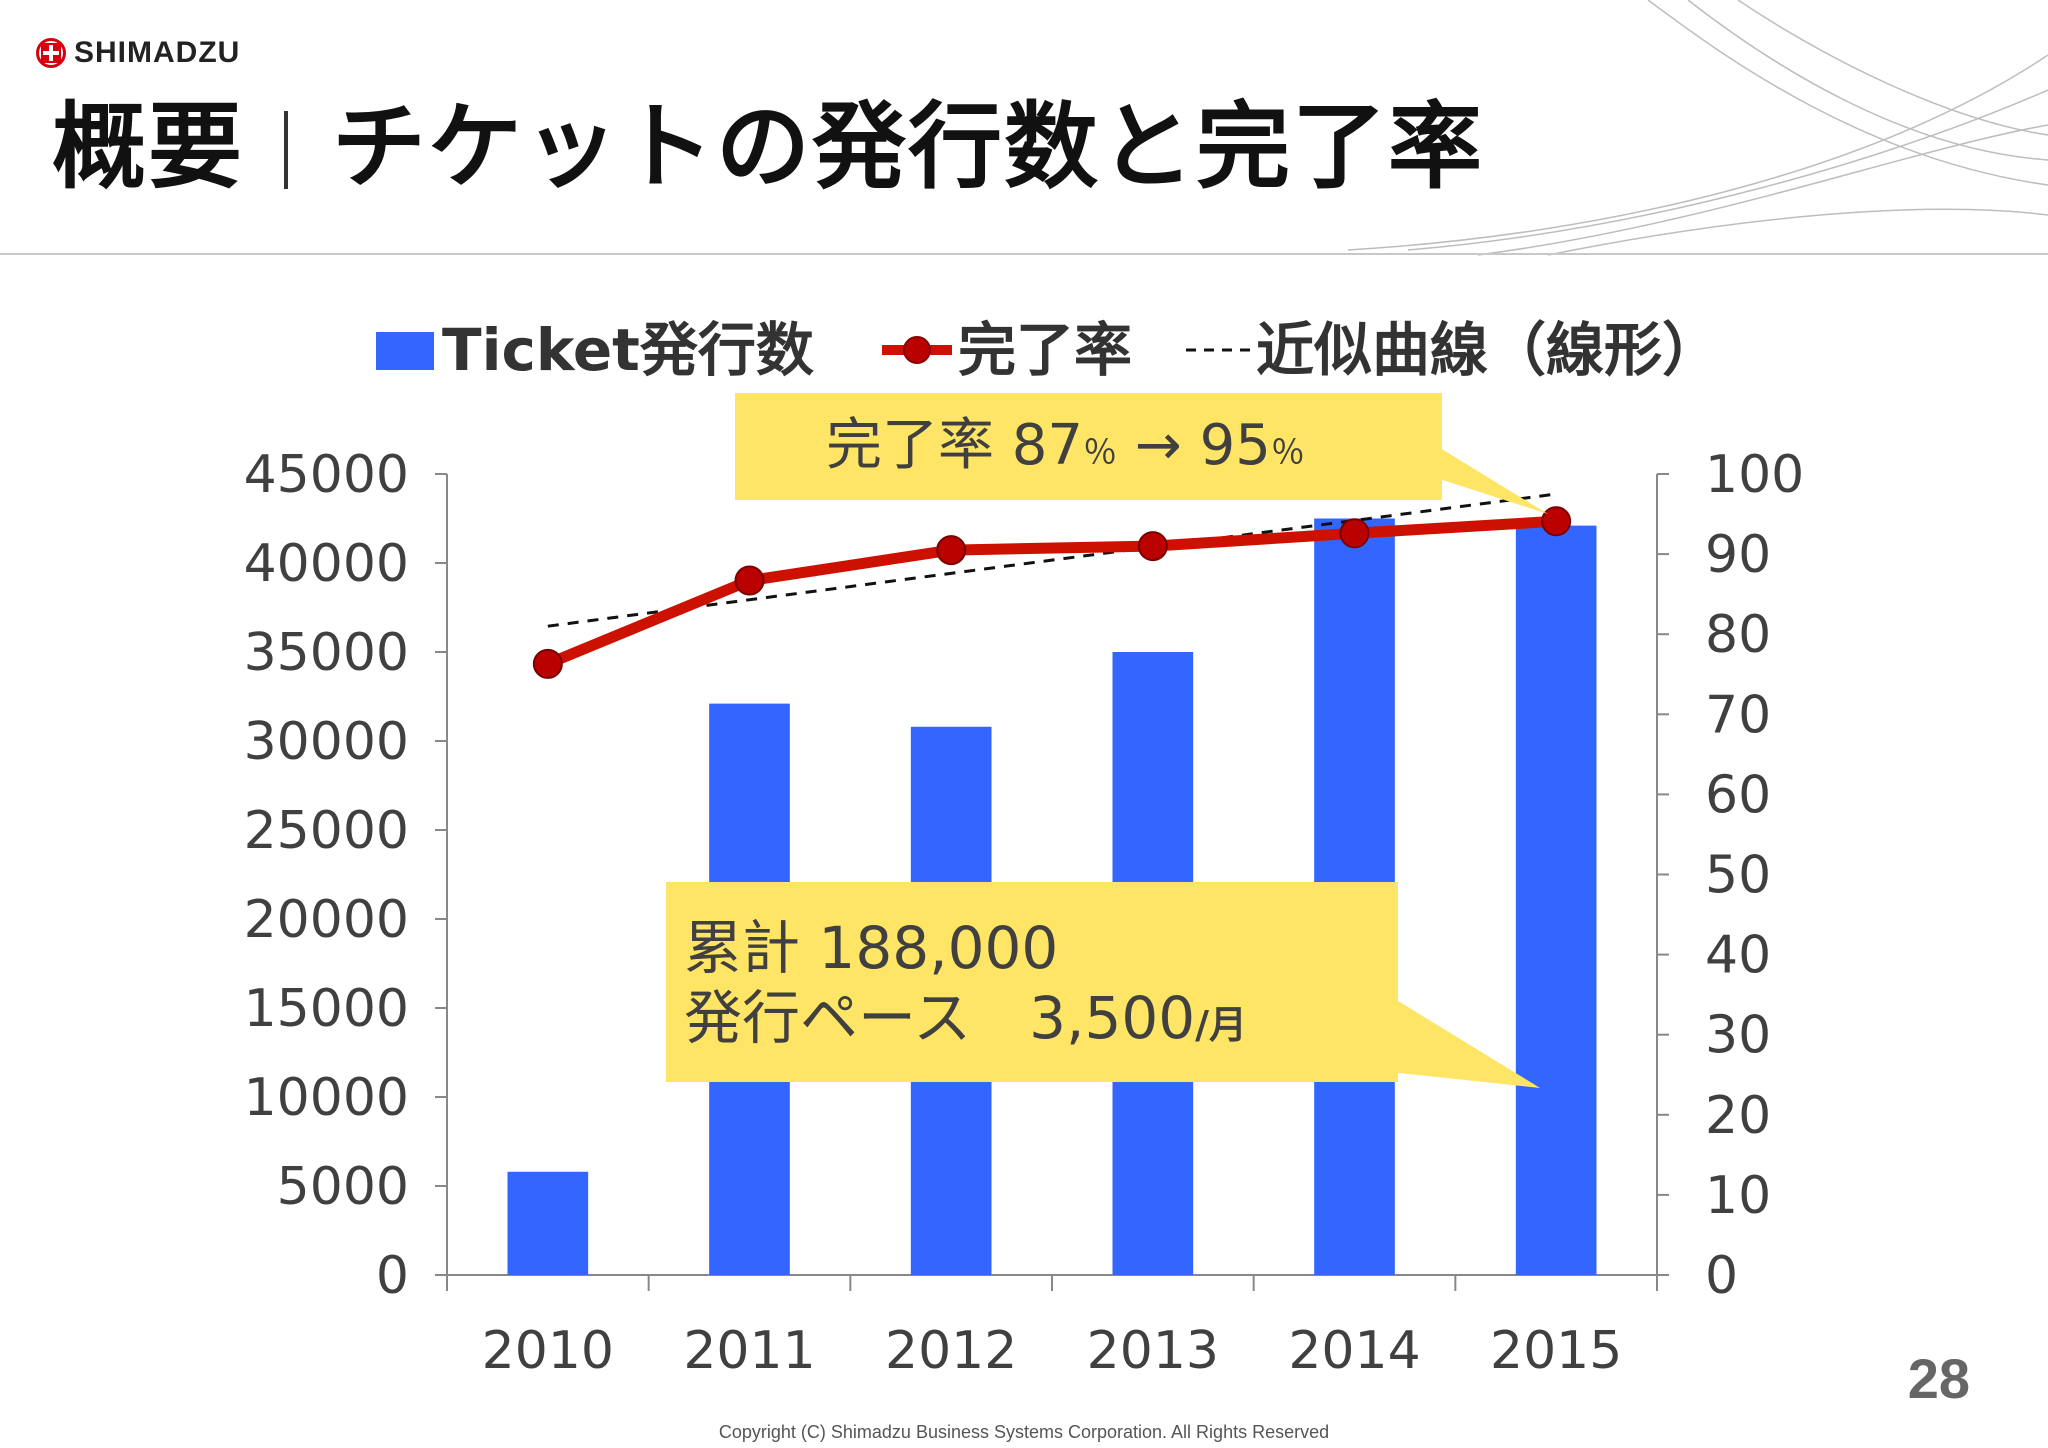 The height and width of the screenshot is (1448, 2048). Describe the element at coordinates (326, 653) in the screenshot. I see `left-axis-tick-label: 35000` at that location.